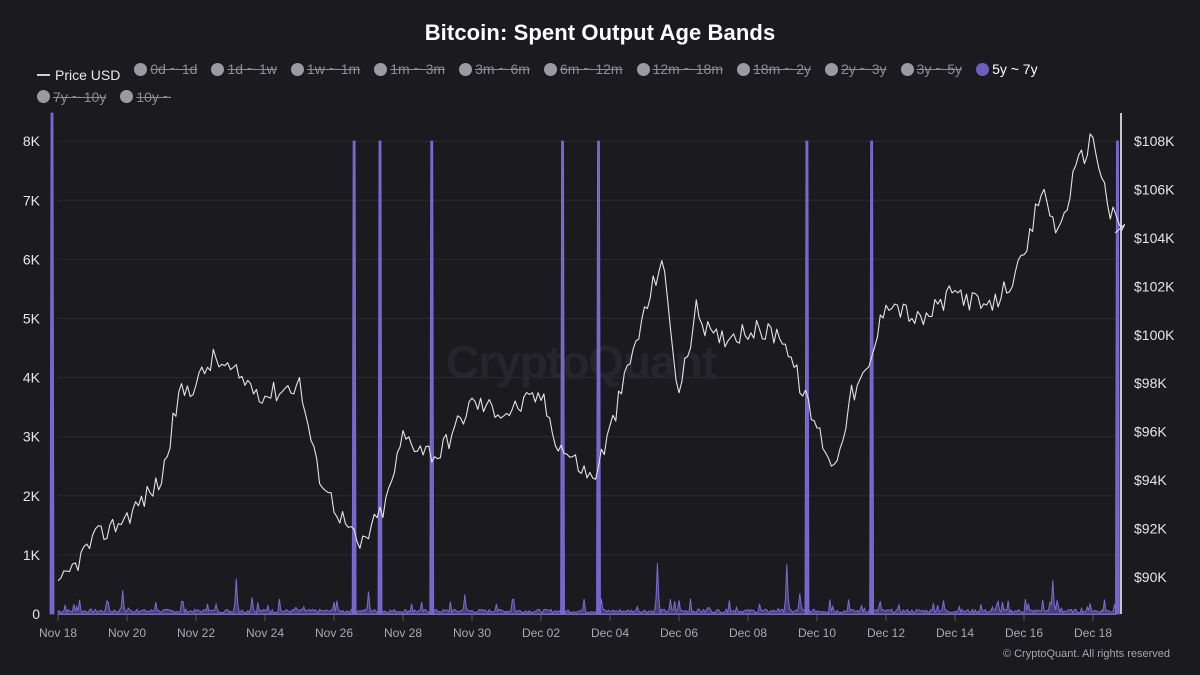 This screenshot has height=675, width=1200. Describe the element at coordinates (80, 96) in the screenshot. I see `legend-label: 7y ~ 10y` at that location.